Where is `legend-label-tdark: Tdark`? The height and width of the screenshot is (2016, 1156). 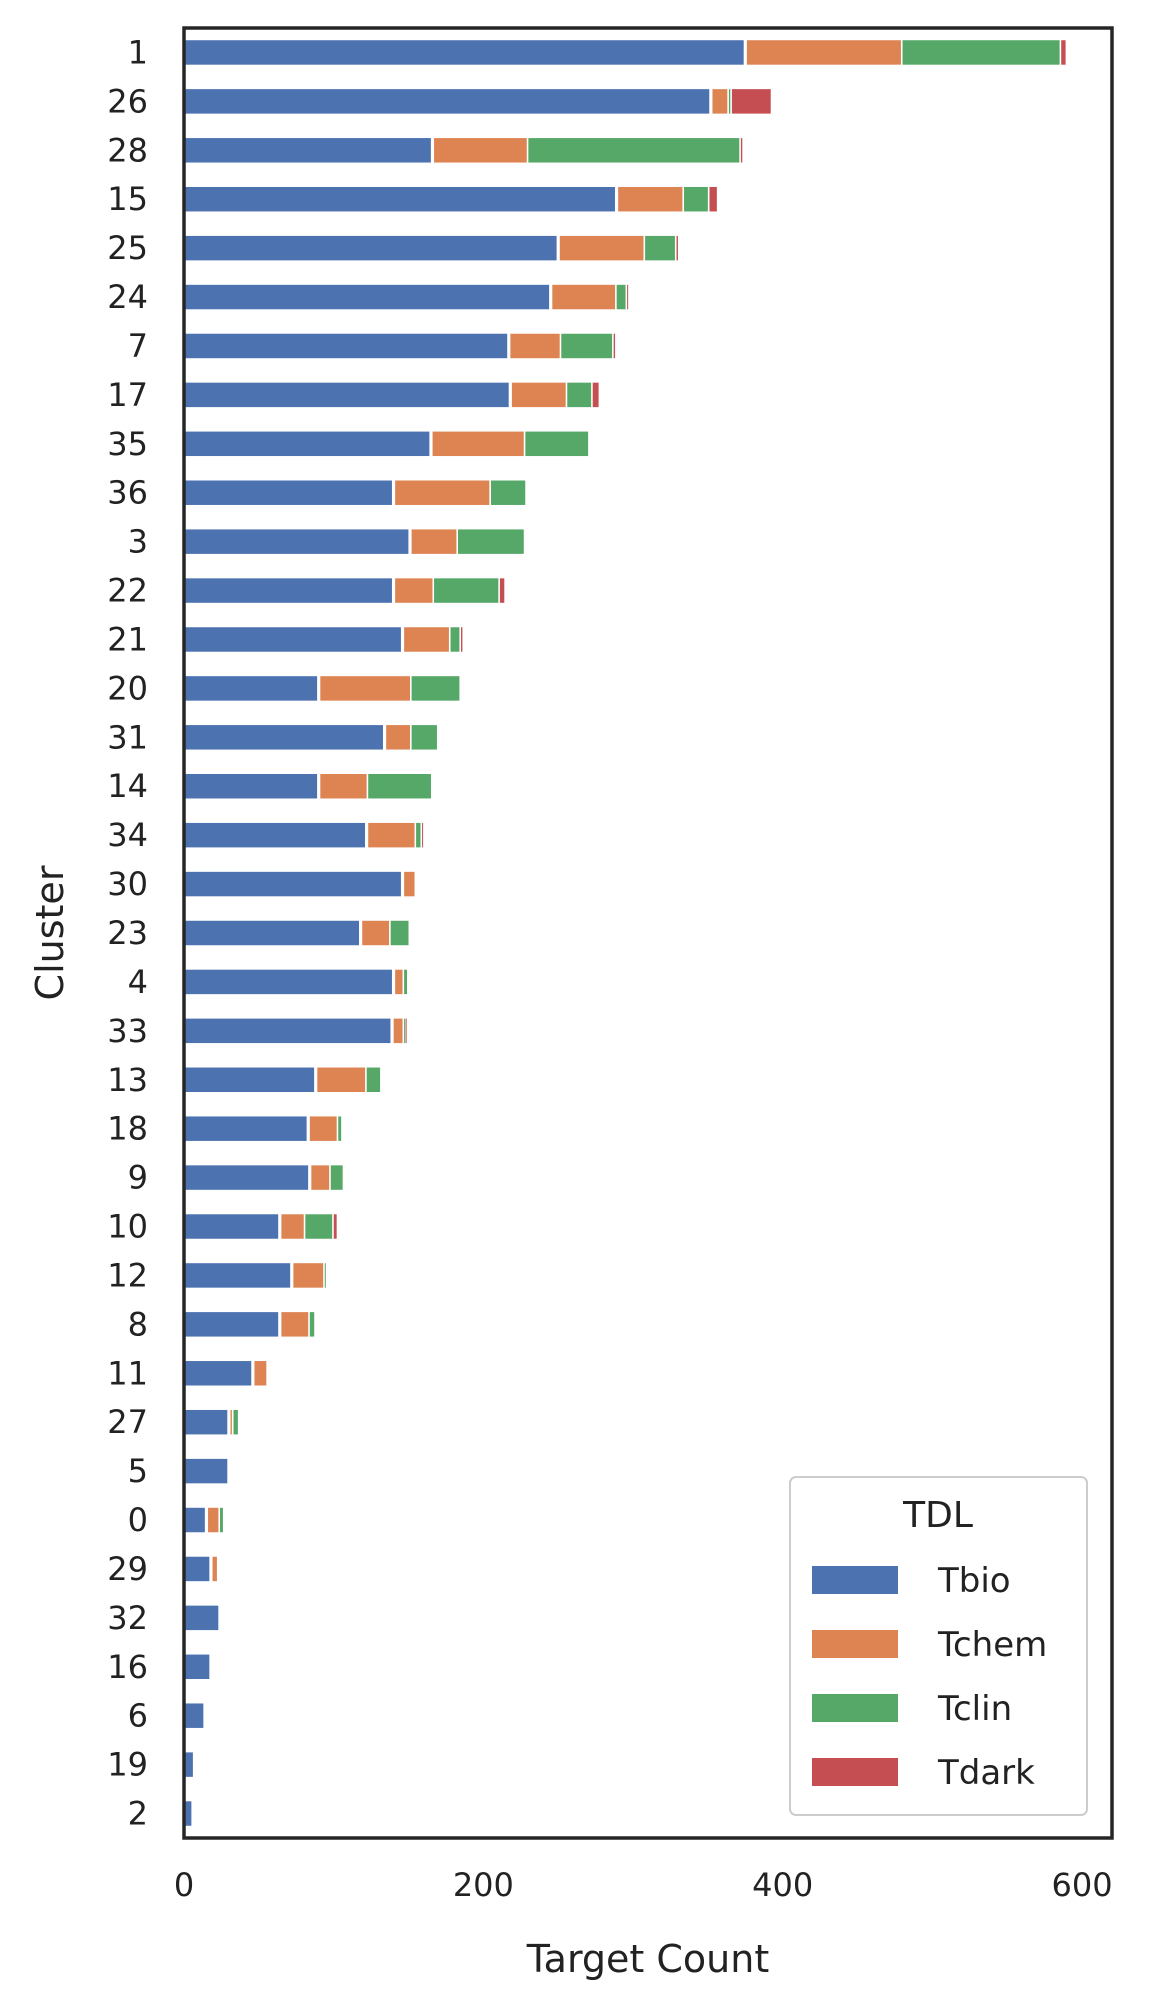 legend-label-tdark: Tdark is located at coordinates (986, 1773).